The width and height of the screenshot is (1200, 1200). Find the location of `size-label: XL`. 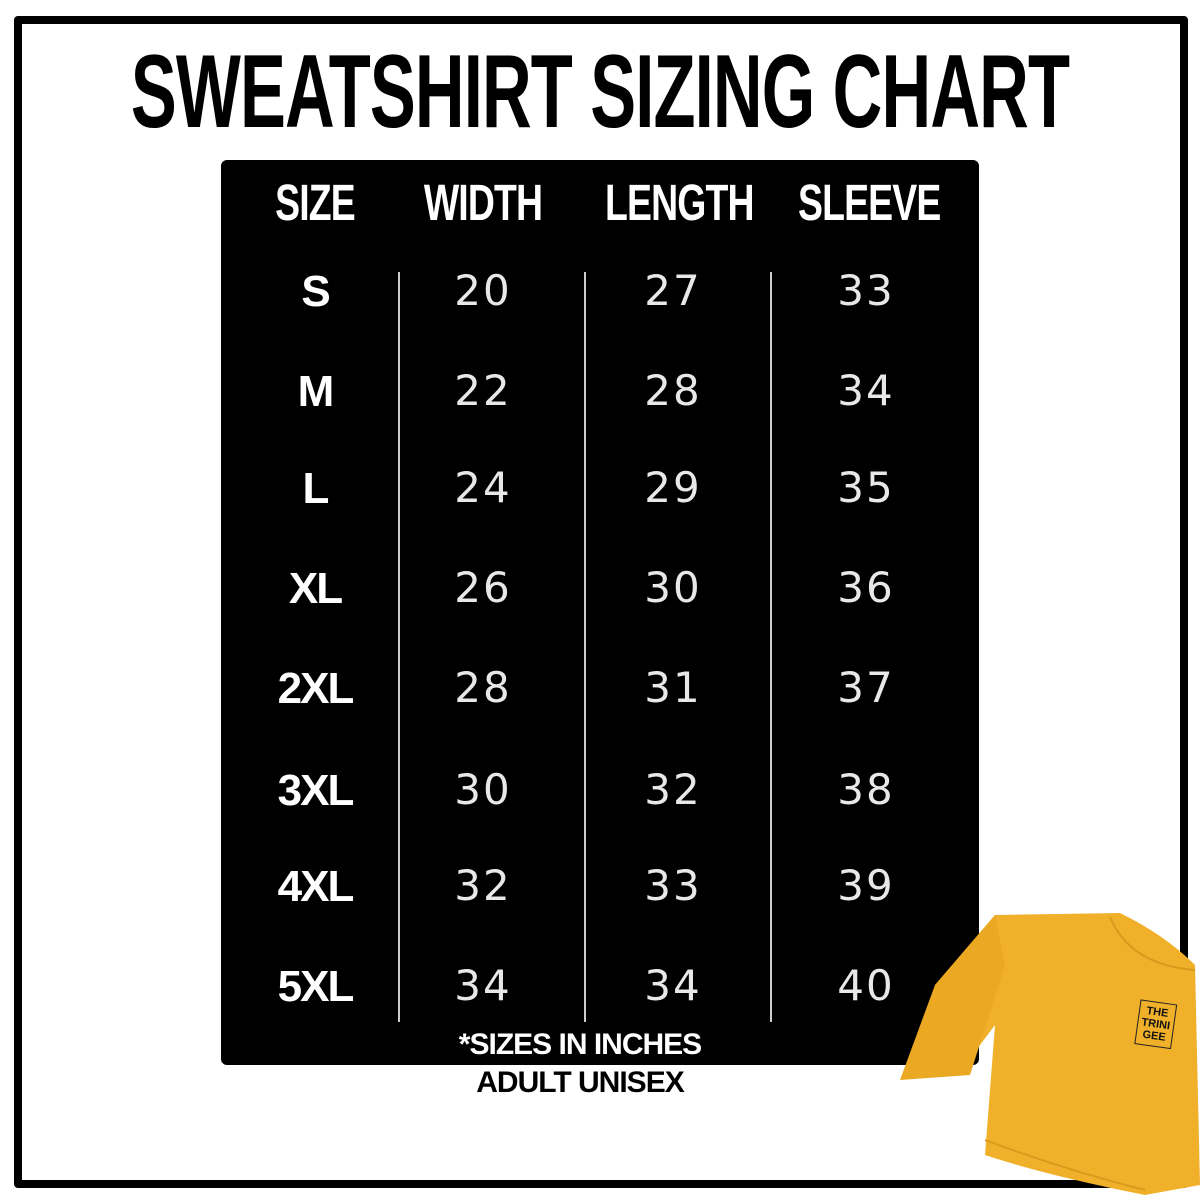

size-label: XL is located at coordinates (315, 588).